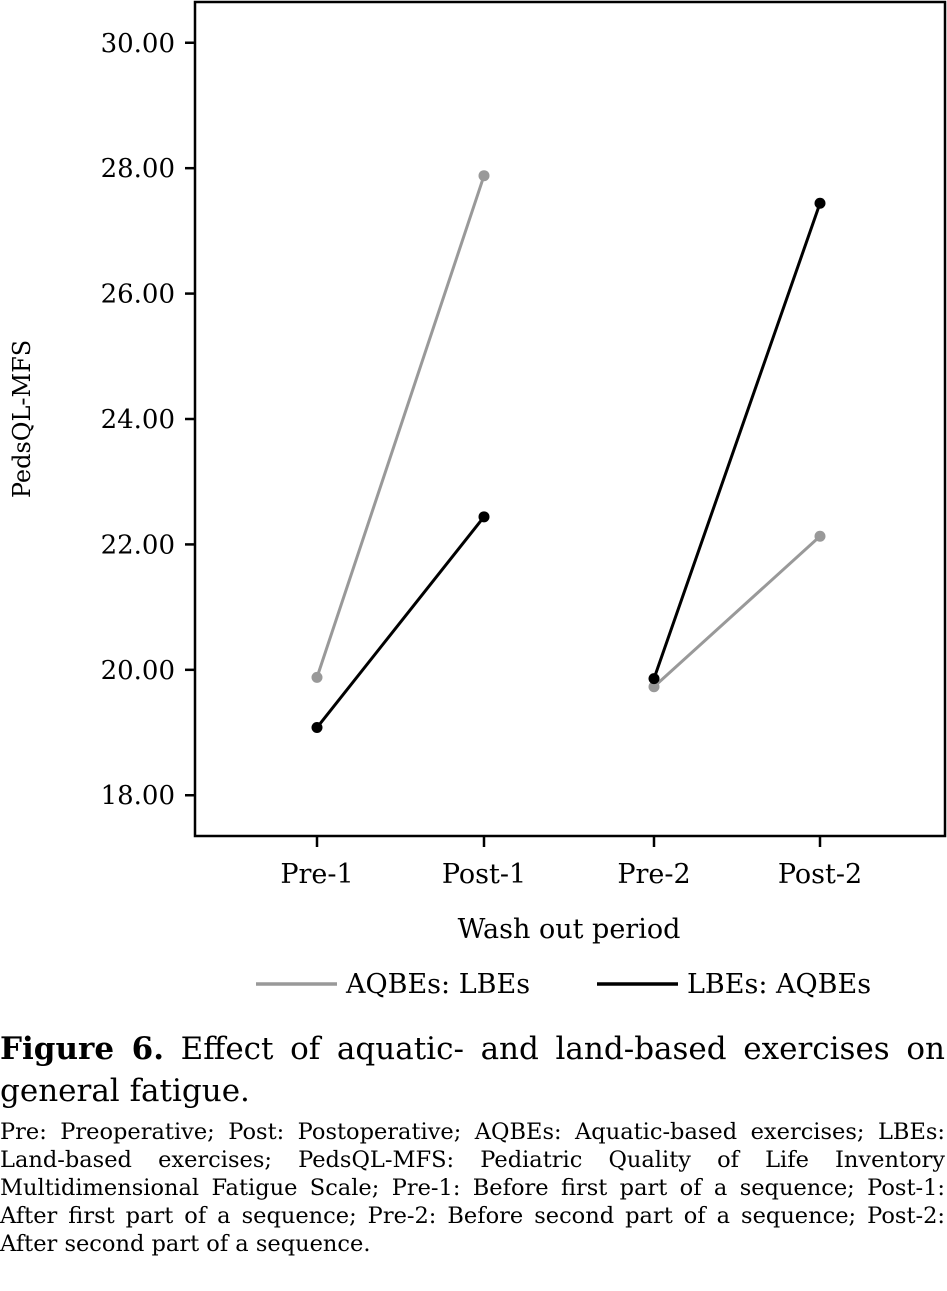 This screenshot has width=947, height=1291. I want to click on y-tick-label: 20.00, so click(138, 671).